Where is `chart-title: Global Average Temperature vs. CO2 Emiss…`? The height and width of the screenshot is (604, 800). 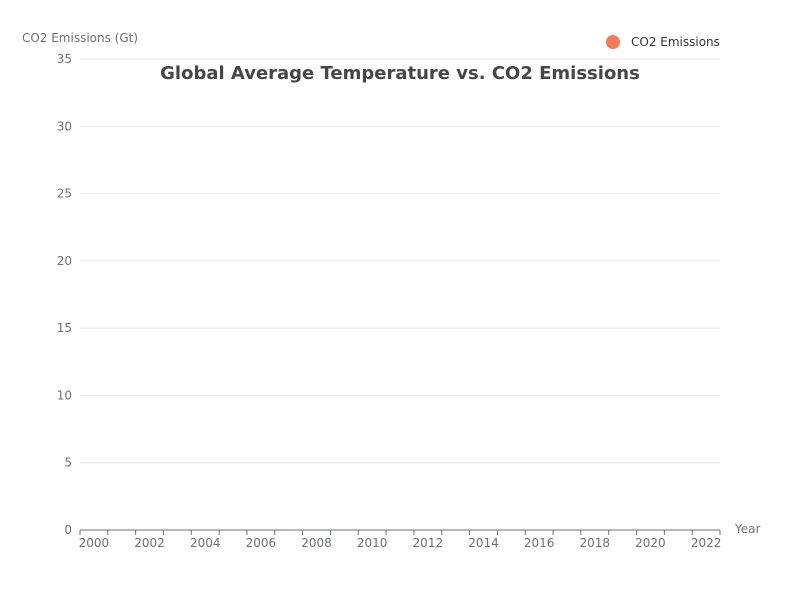
chart-title: Global Average Temperature vs. CO2 Emiss… is located at coordinates (400, 73).